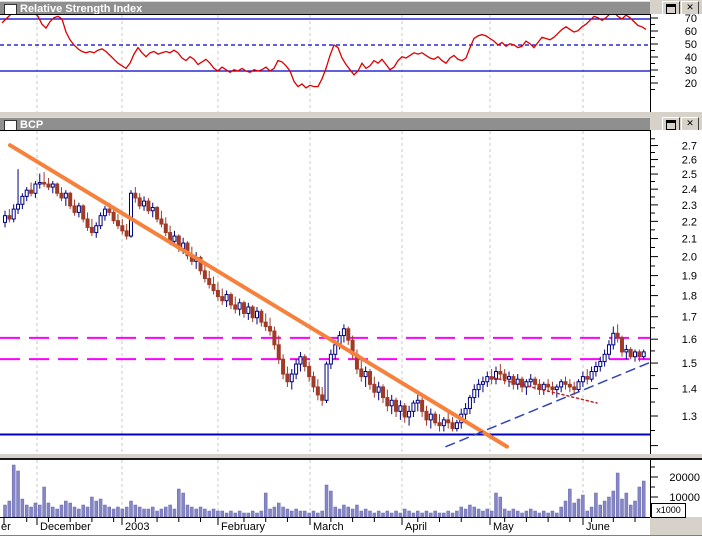 This screenshot has height=536, width=702. What do you see at coordinates (689, 175) in the screenshot?
I see `price-y-label: 2.5` at bounding box center [689, 175].